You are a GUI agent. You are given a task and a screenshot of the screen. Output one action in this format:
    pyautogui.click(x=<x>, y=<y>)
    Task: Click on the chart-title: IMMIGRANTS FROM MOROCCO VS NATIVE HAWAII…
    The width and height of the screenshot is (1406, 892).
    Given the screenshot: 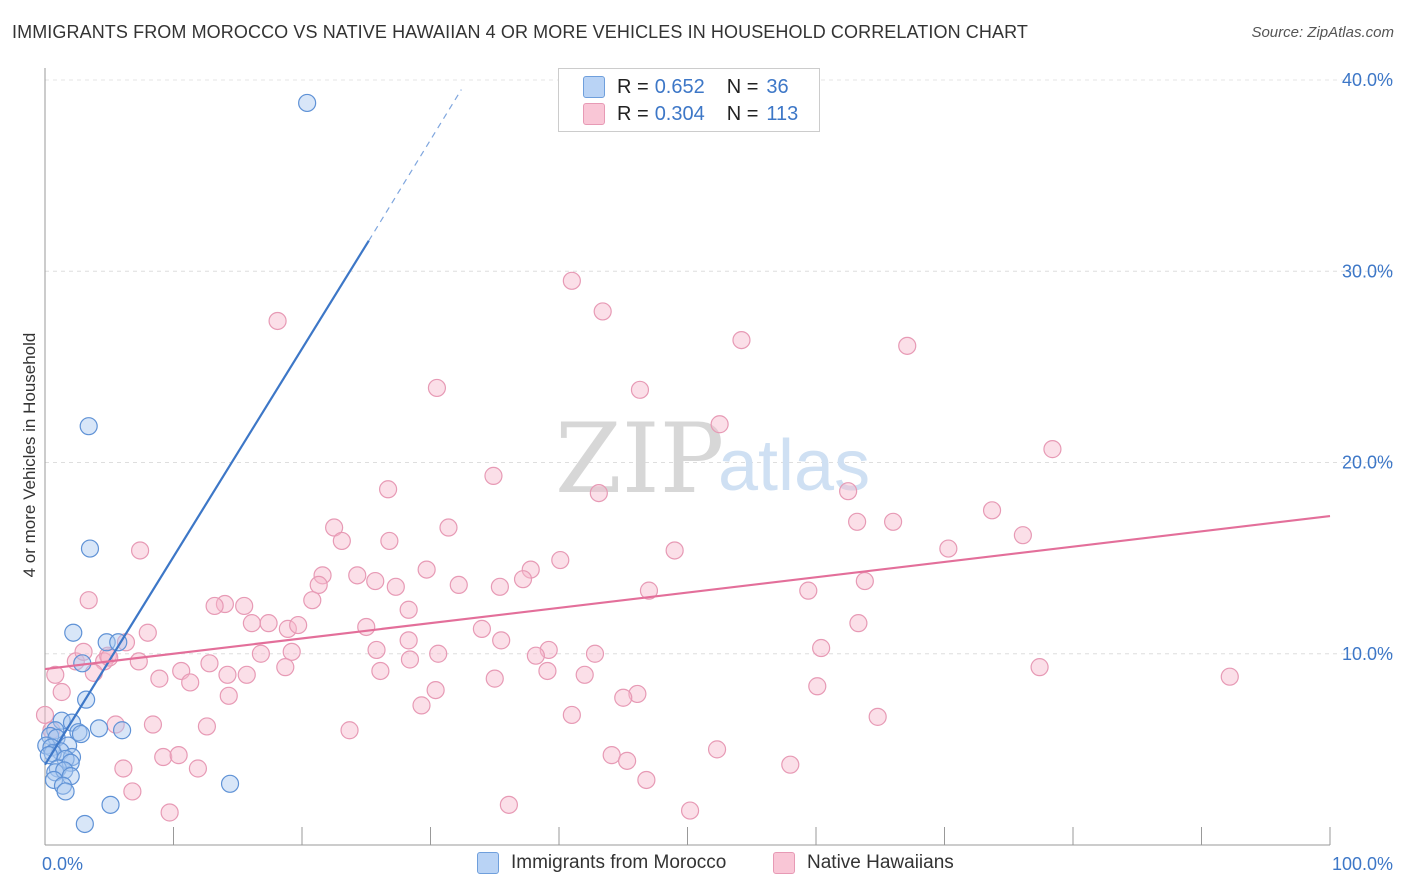 What is the action you would take?
    pyautogui.click(x=520, y=32)
    